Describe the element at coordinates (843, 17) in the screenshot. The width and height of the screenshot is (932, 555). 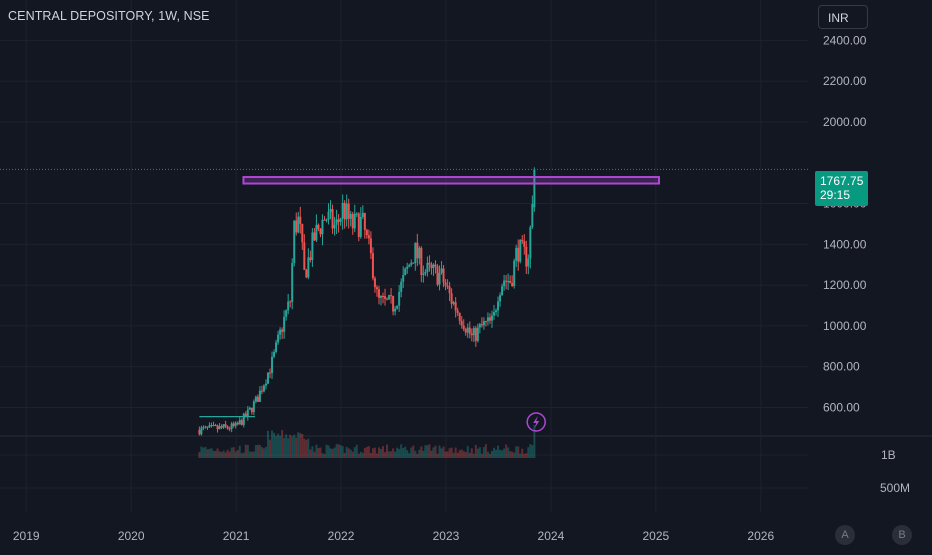
I see `currency-button: INR` at that location.